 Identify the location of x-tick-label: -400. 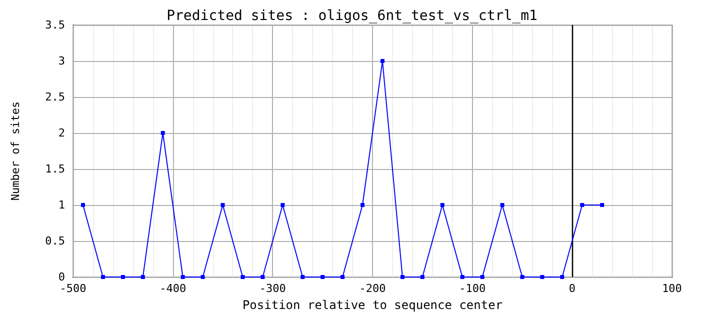
(173, 288).